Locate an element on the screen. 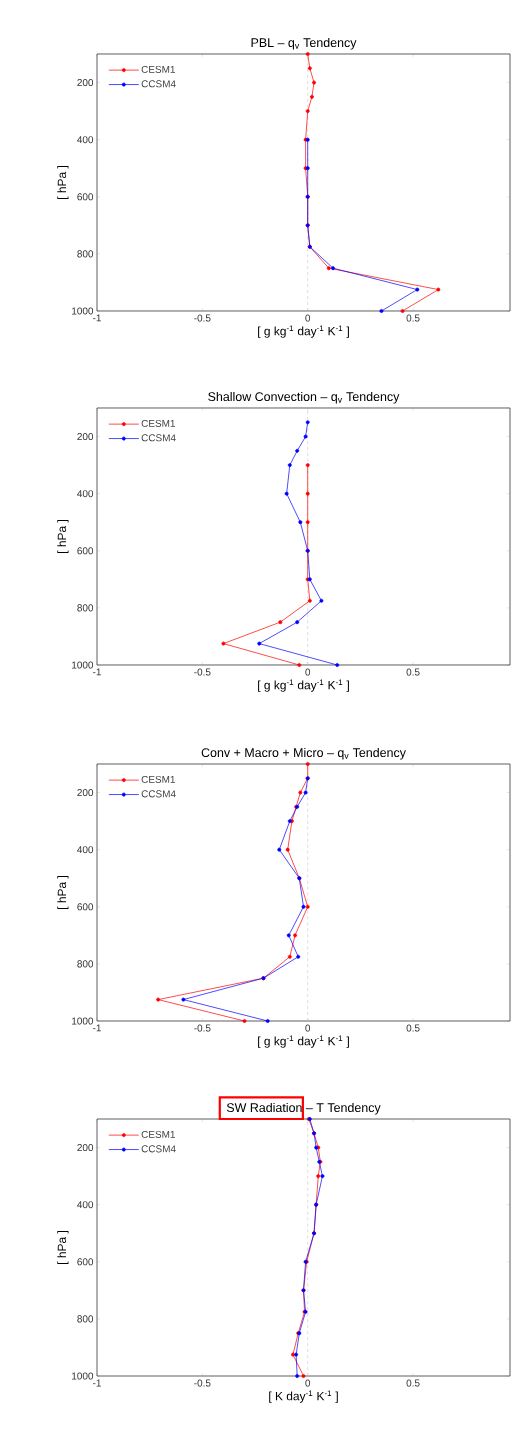 The image size is (513, 1440). x-axis-title: [ K day$^{-1}$ K$^{-1}$ ] is located at coordinates (303, 1396).